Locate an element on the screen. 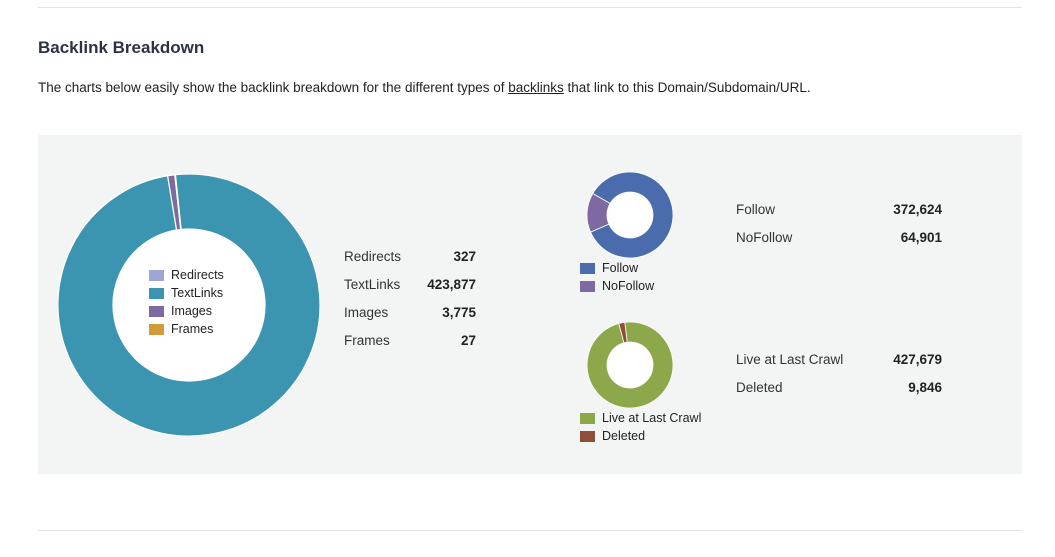 The width and height of the screenshot is (1055, 557). crawl-status-stats: Live at Last Crawl 427,679 Deleted 9,846 is located at coordinates (839, 373).